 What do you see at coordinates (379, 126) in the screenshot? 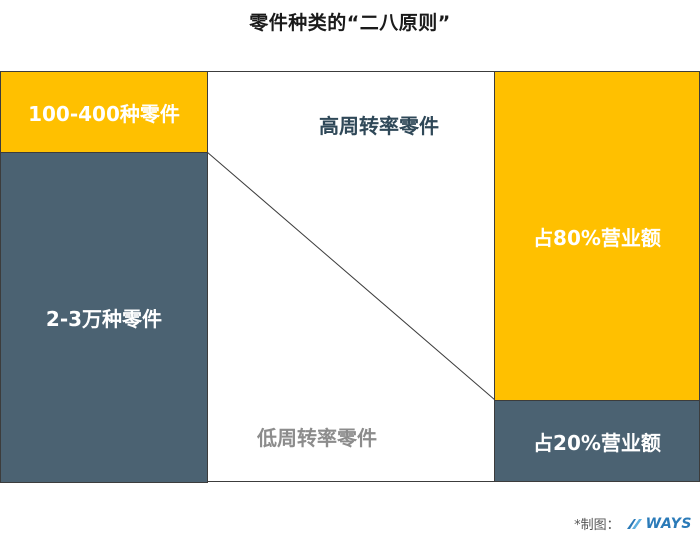
I see `middle-top-label: 高周转率零件` at bounding box center [379, 126].